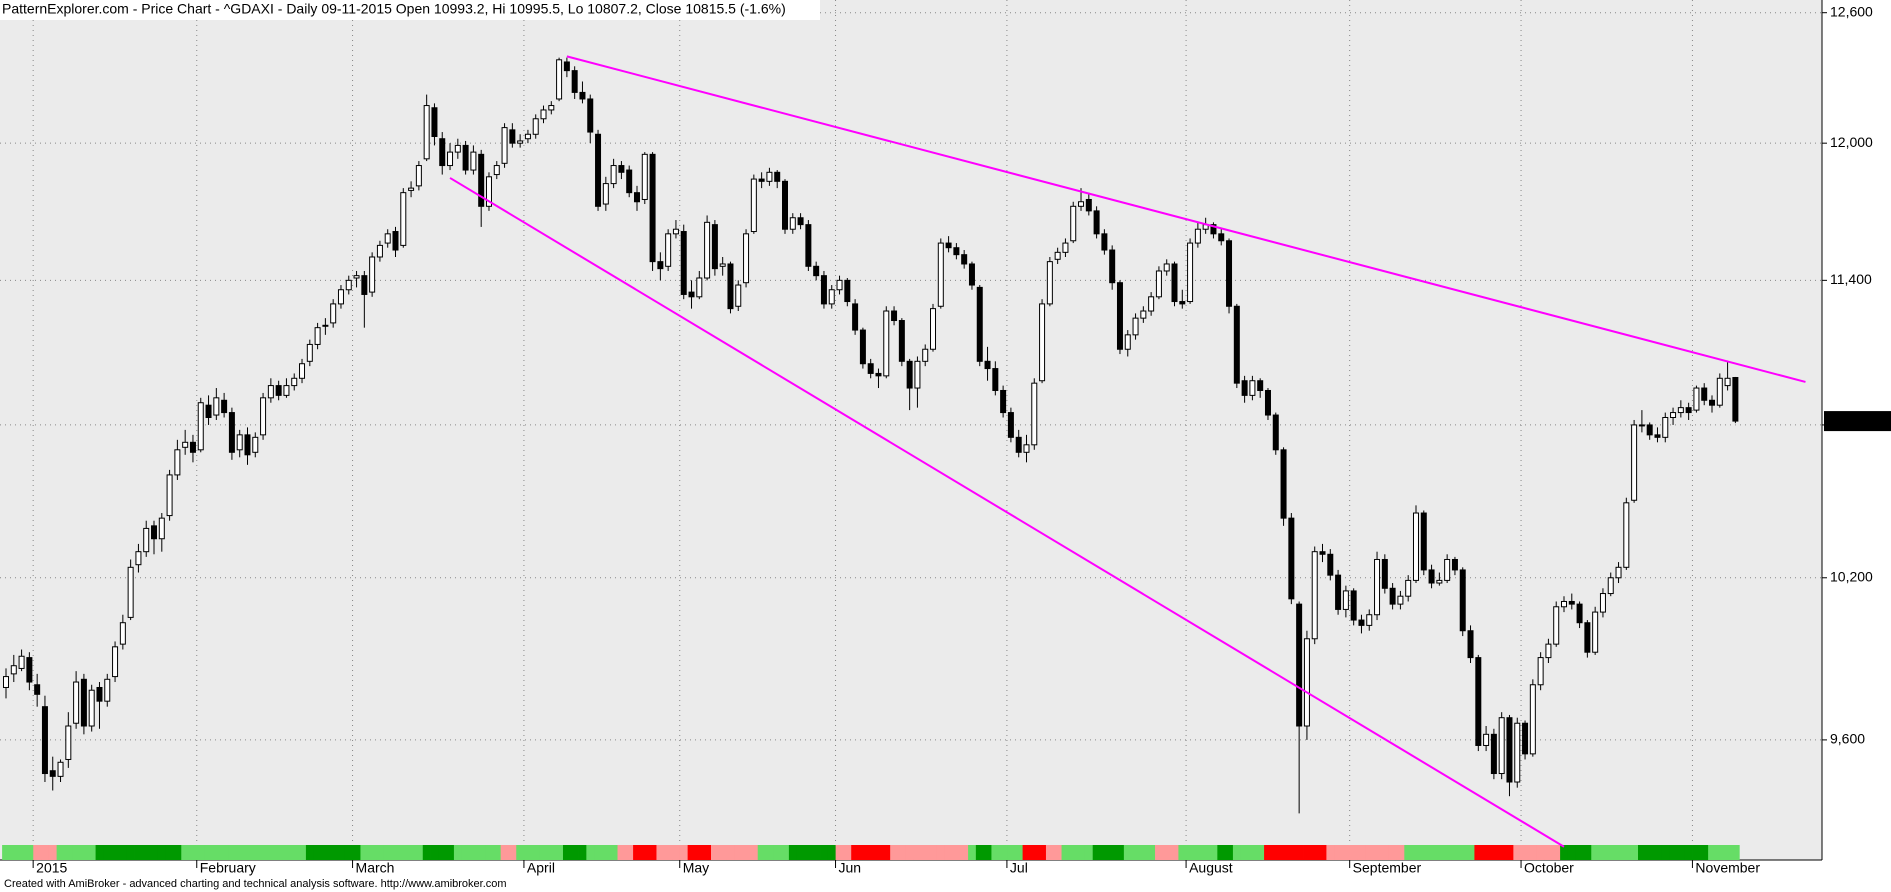 The height and width of the screenshot is (892, 1891). Describe the element at coordinates (410, 10) in the screenshot. I see `title-background` at that location.